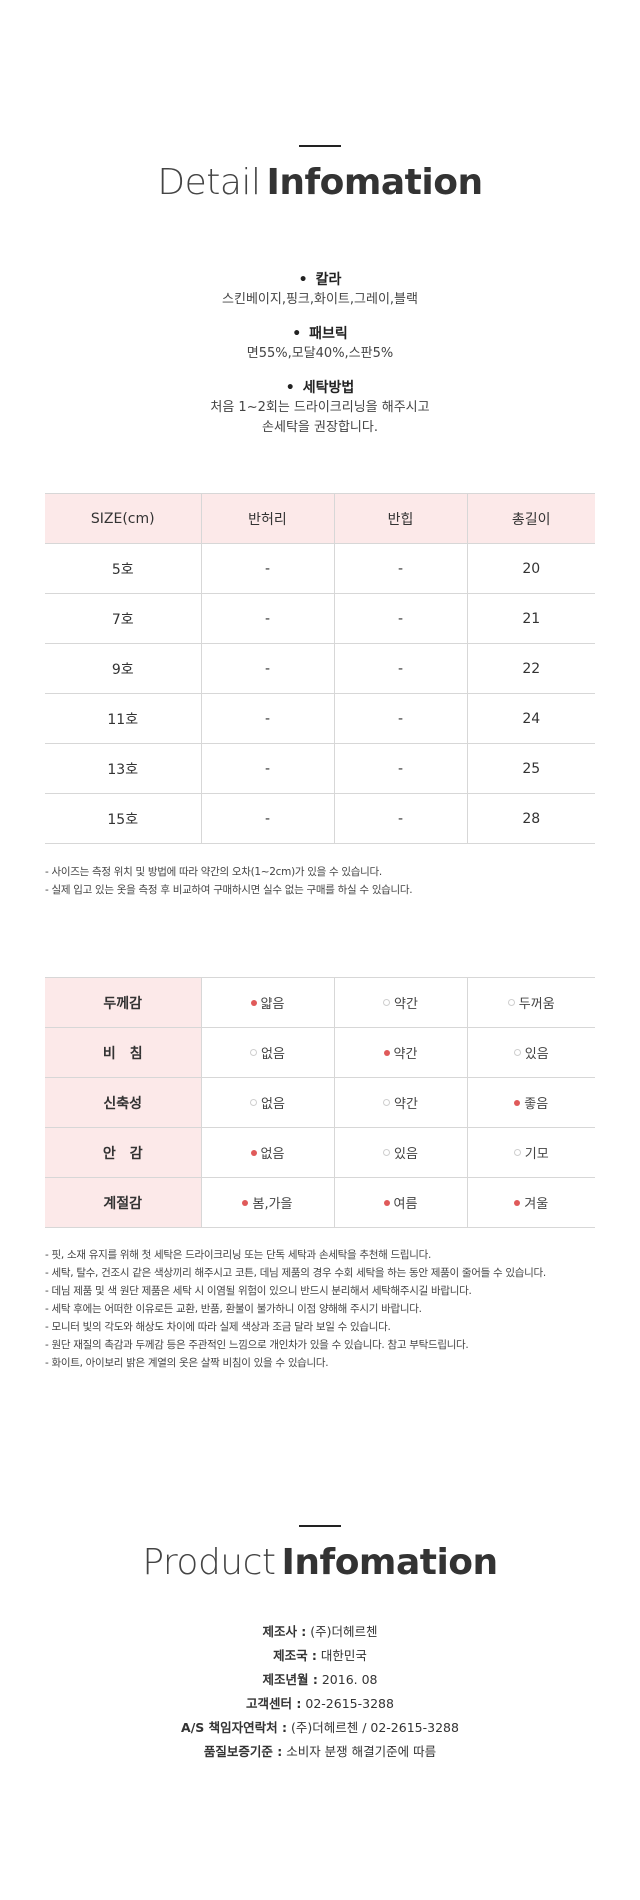  What do you see at coordinates (406, 1004) in the screenshot?
I see `feel-option-text: 약간` at bounding box center [406, 1004].